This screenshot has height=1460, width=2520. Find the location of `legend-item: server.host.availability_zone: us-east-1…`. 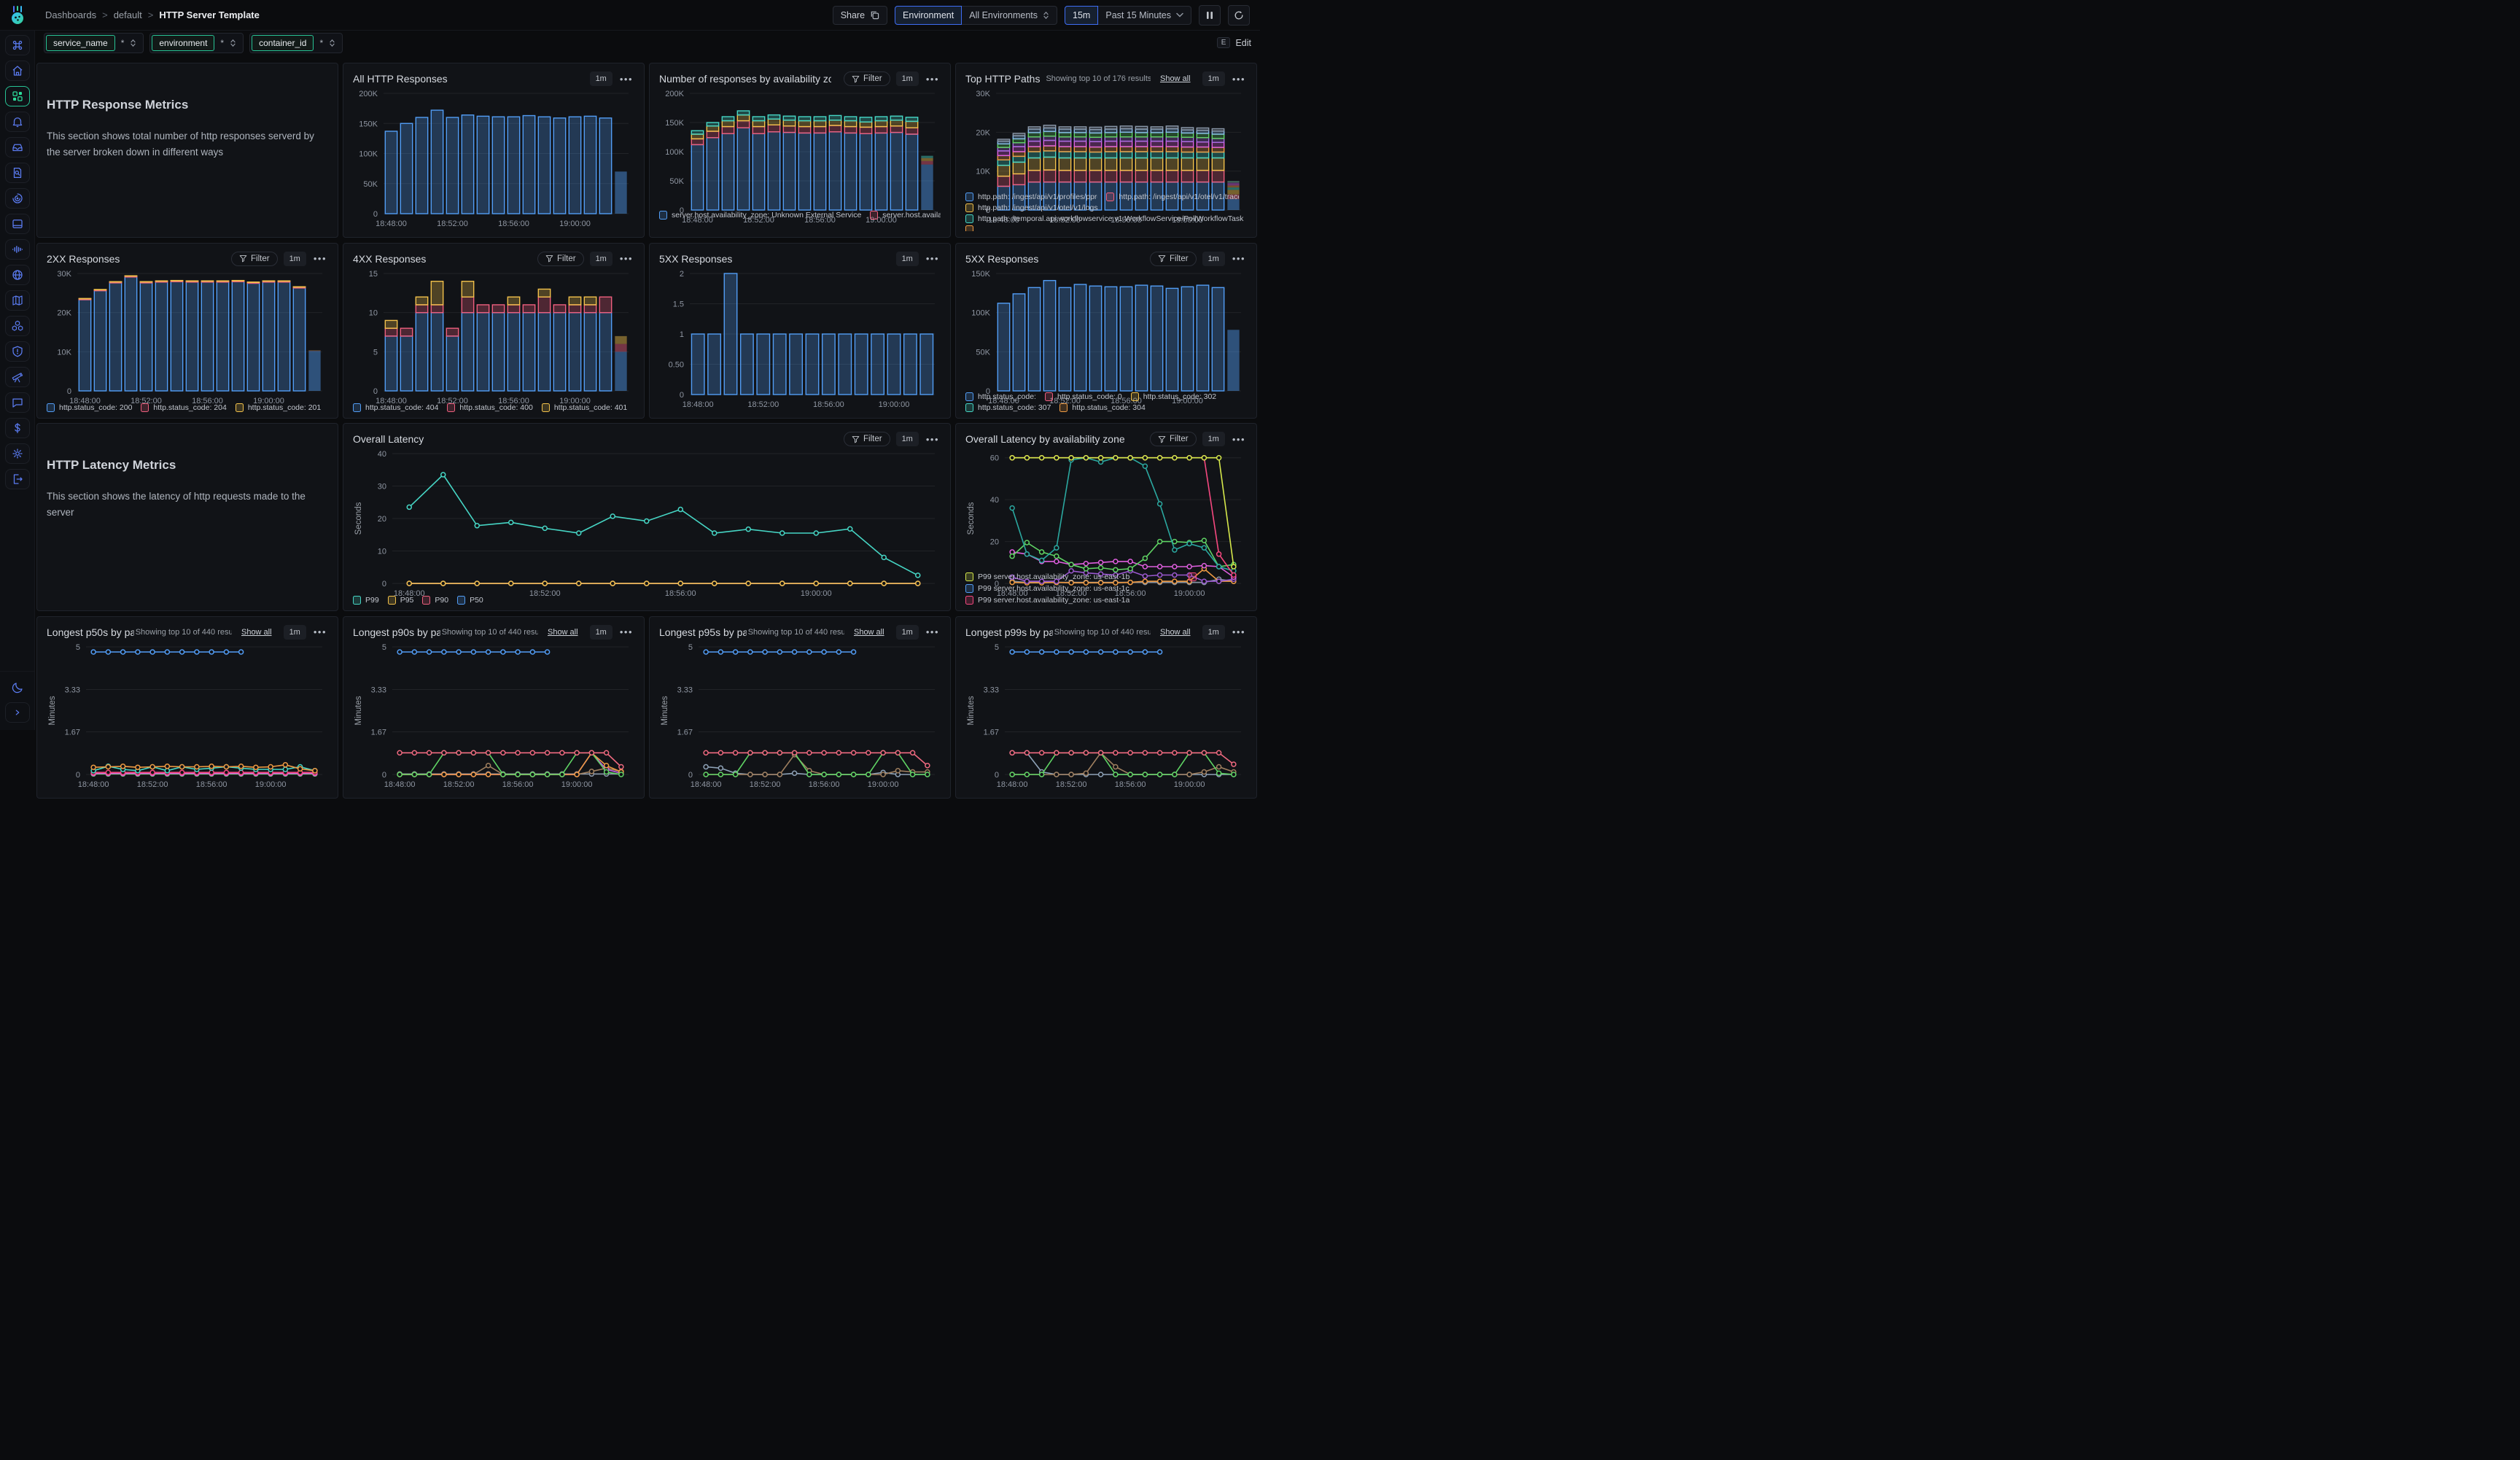

legend-item: server.host.availability_zone: us-east-1… is located at coordinates (905, 215).